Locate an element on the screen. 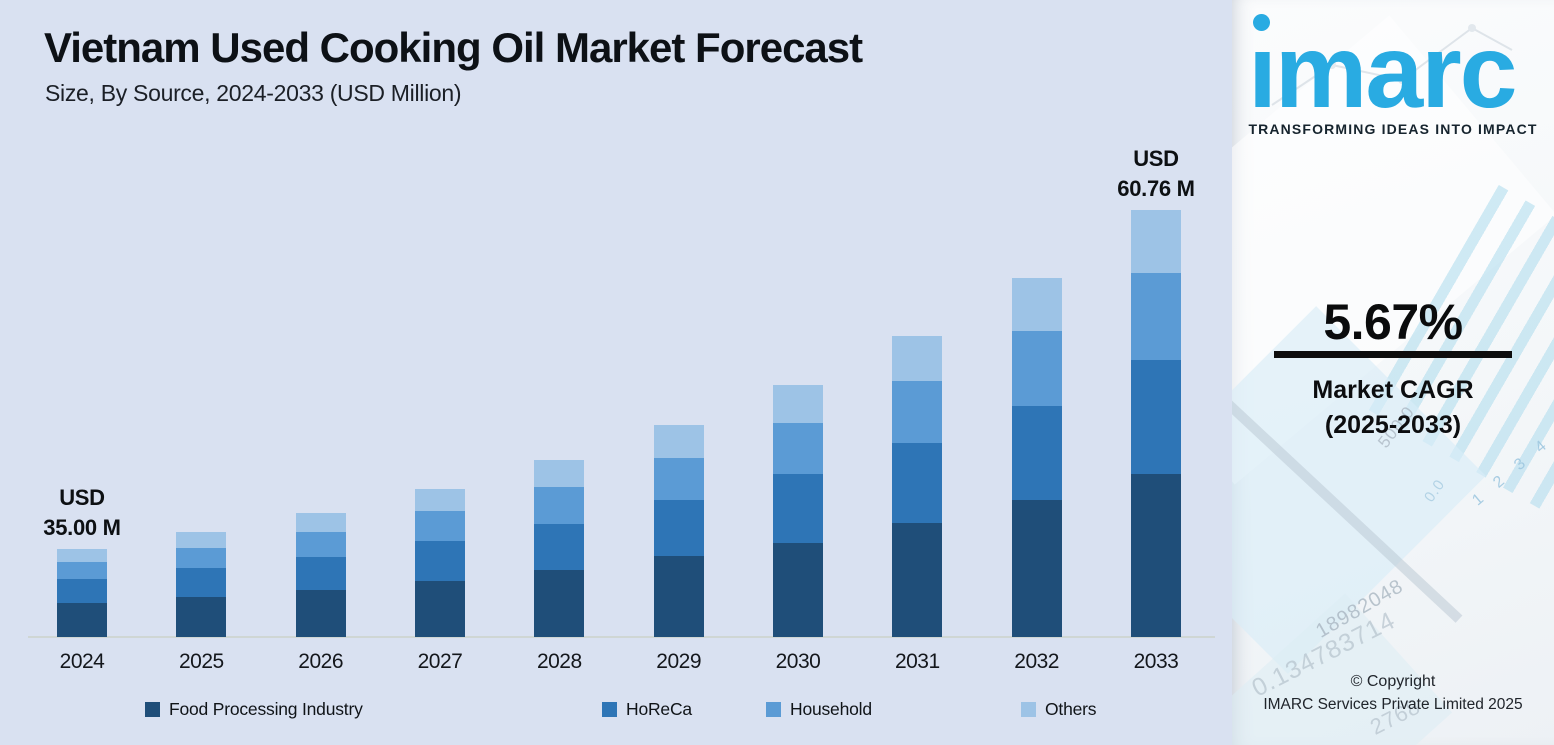  bar-2028 is located at coordinates (559, 548).